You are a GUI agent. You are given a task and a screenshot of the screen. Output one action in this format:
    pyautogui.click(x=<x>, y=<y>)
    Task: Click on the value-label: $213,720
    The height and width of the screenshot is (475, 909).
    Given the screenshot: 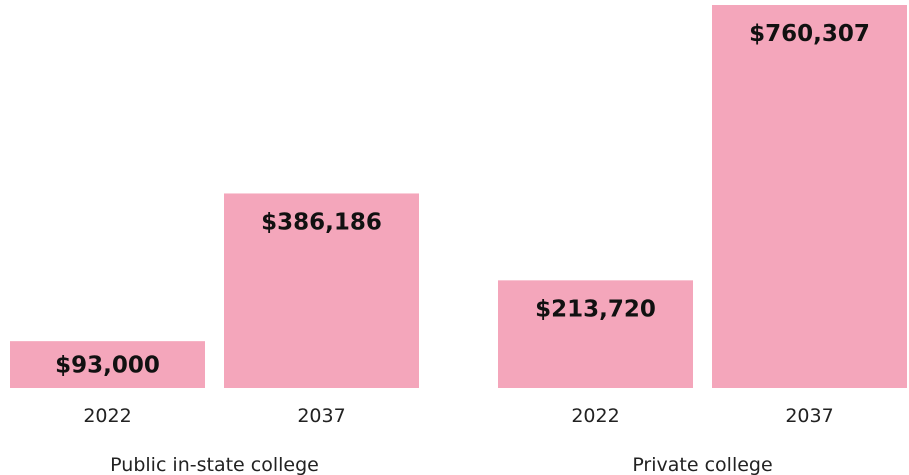 What is the action you would take?
    pyautogui.click(x=595, y=309)
    